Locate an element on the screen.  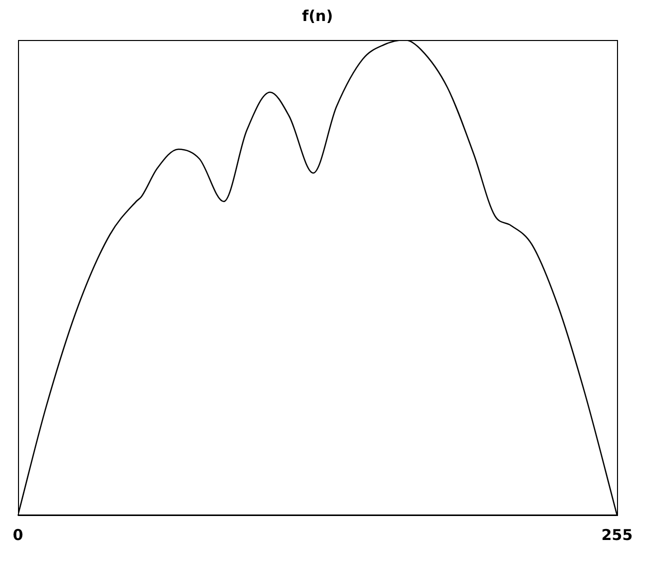
x-tick-label: 0 is located at coordinates (18, 535).